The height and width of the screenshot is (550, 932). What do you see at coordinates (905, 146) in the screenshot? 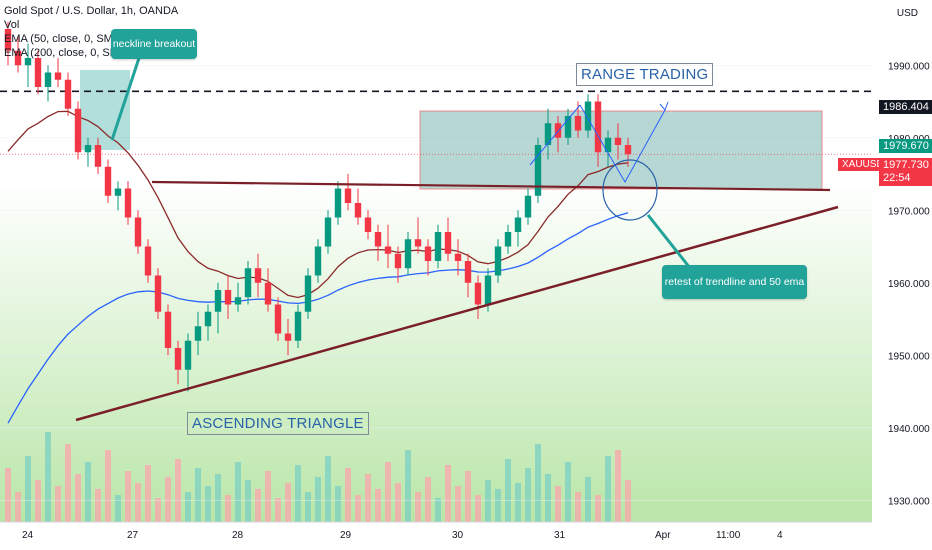
I see `ema-value-tag: 1979.670` at bounding box center [905, 146].